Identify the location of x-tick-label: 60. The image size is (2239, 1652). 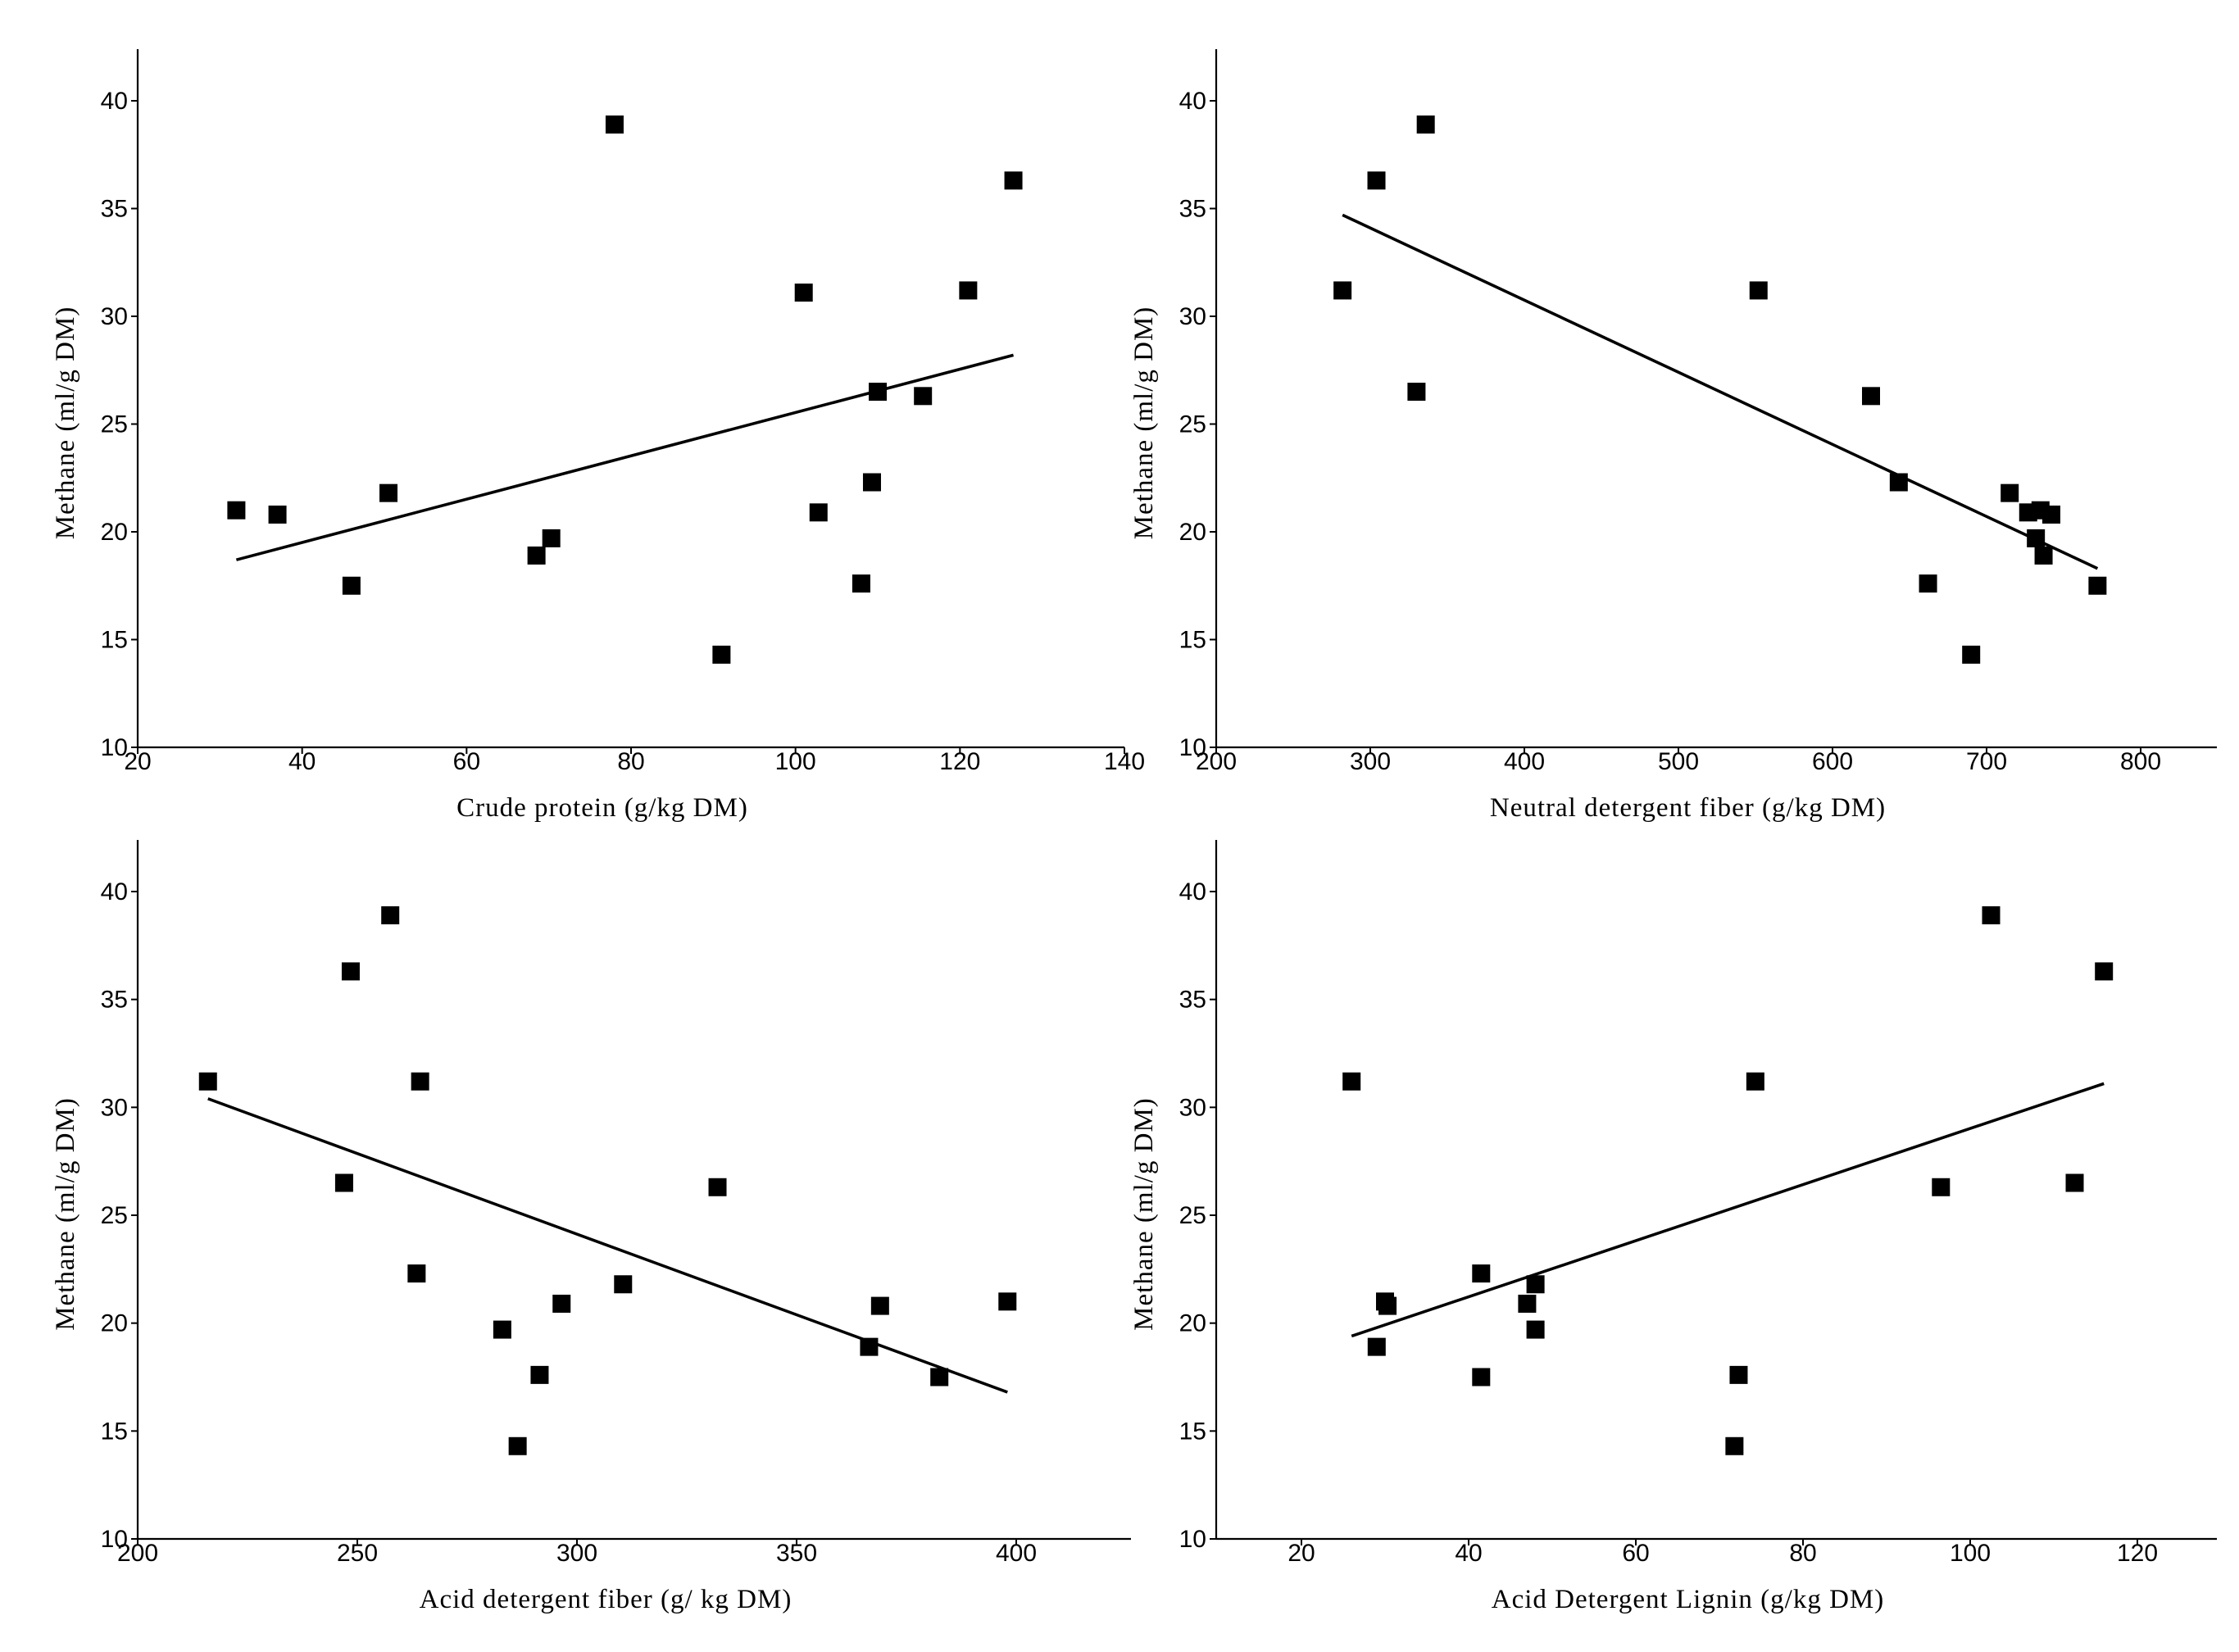
(1636, 1553).